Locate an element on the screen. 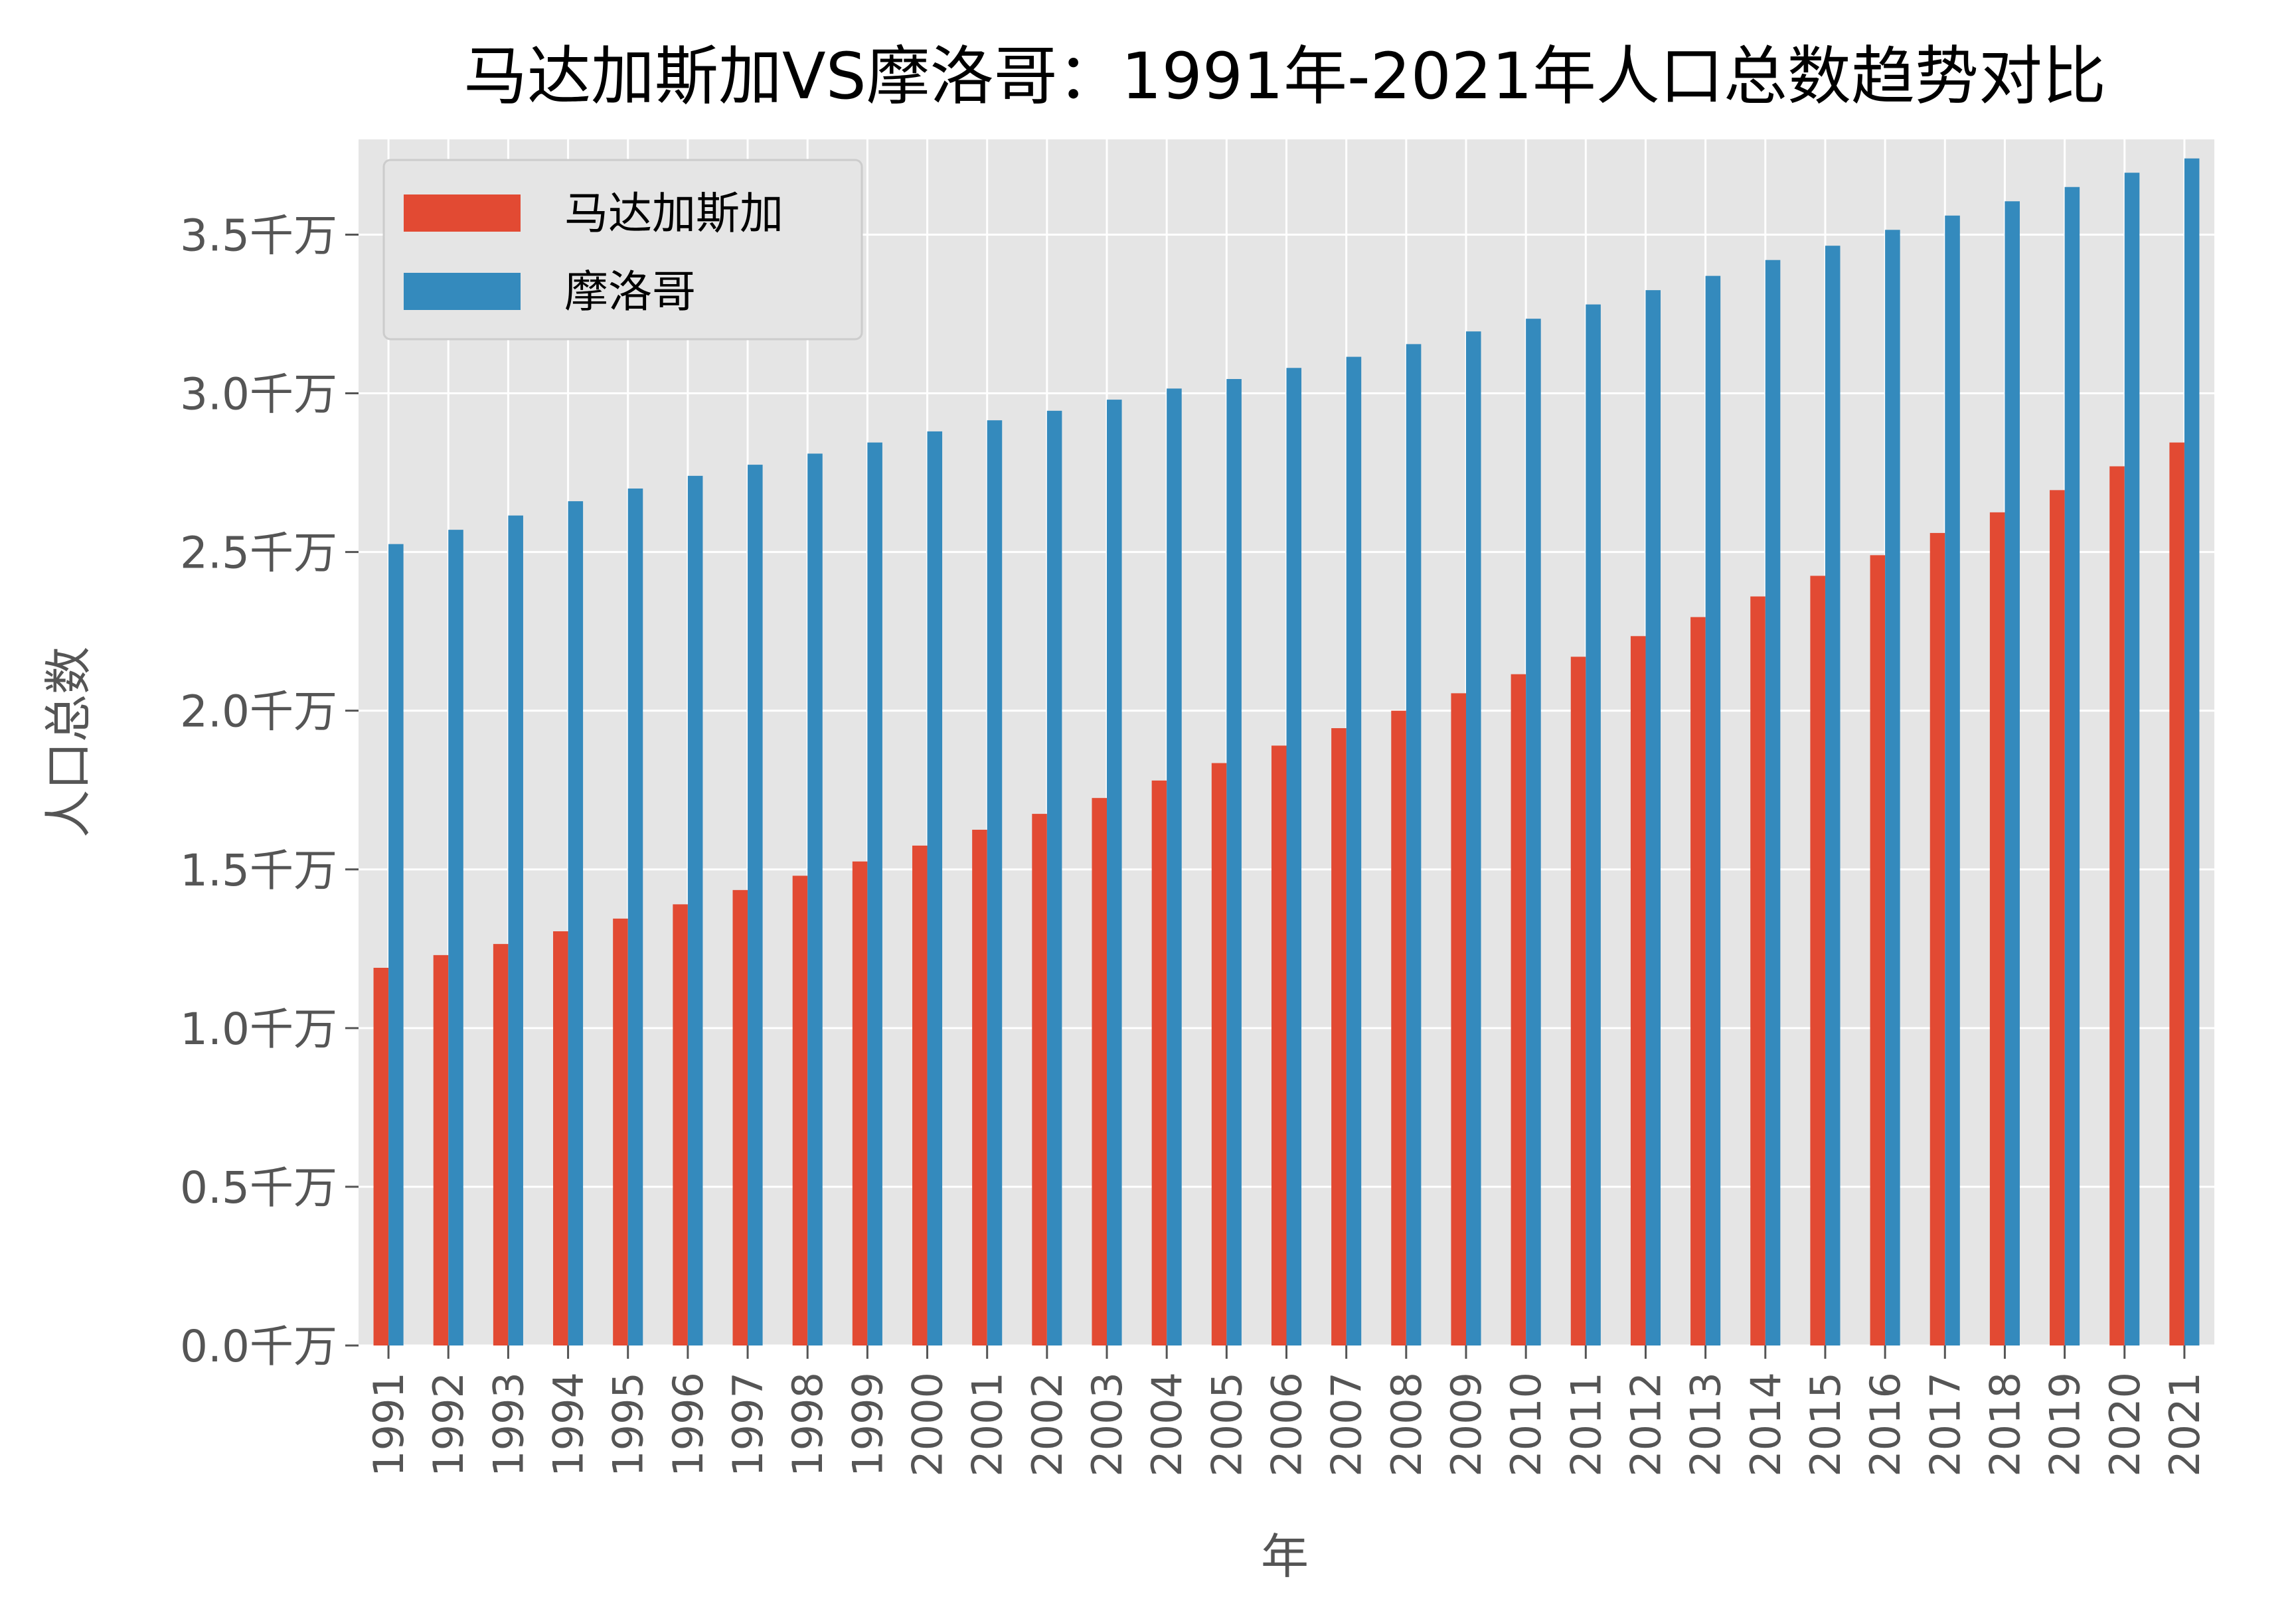  y-tick-label: 0.5千万 is located at coordinates (258, 1187).